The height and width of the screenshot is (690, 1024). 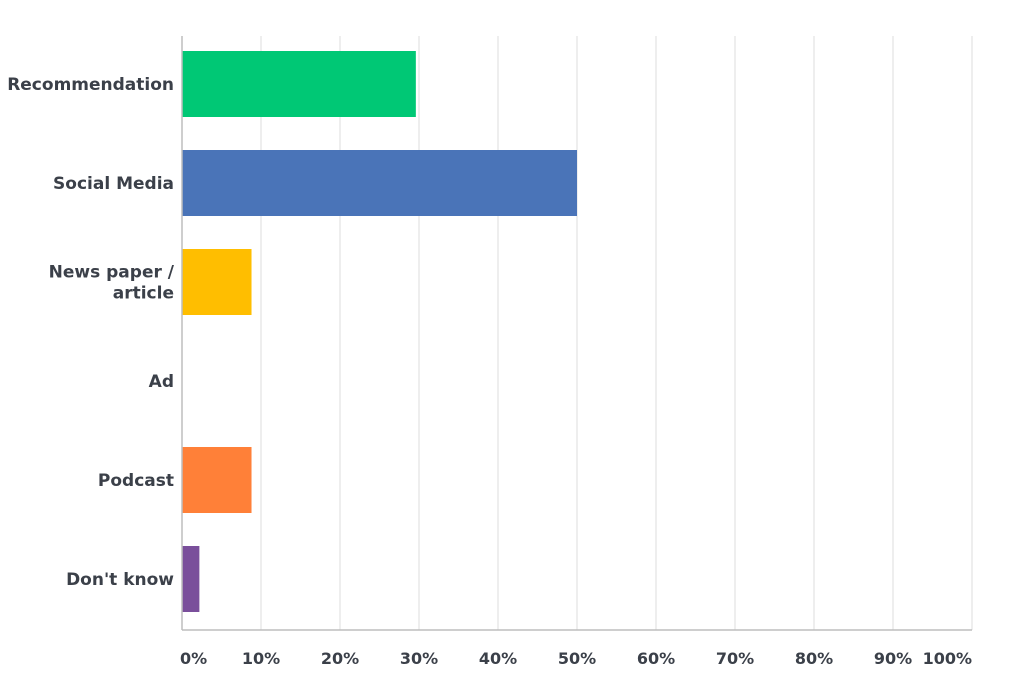 I want to click on category-label: Recommendation, so click(x=90, y=85).